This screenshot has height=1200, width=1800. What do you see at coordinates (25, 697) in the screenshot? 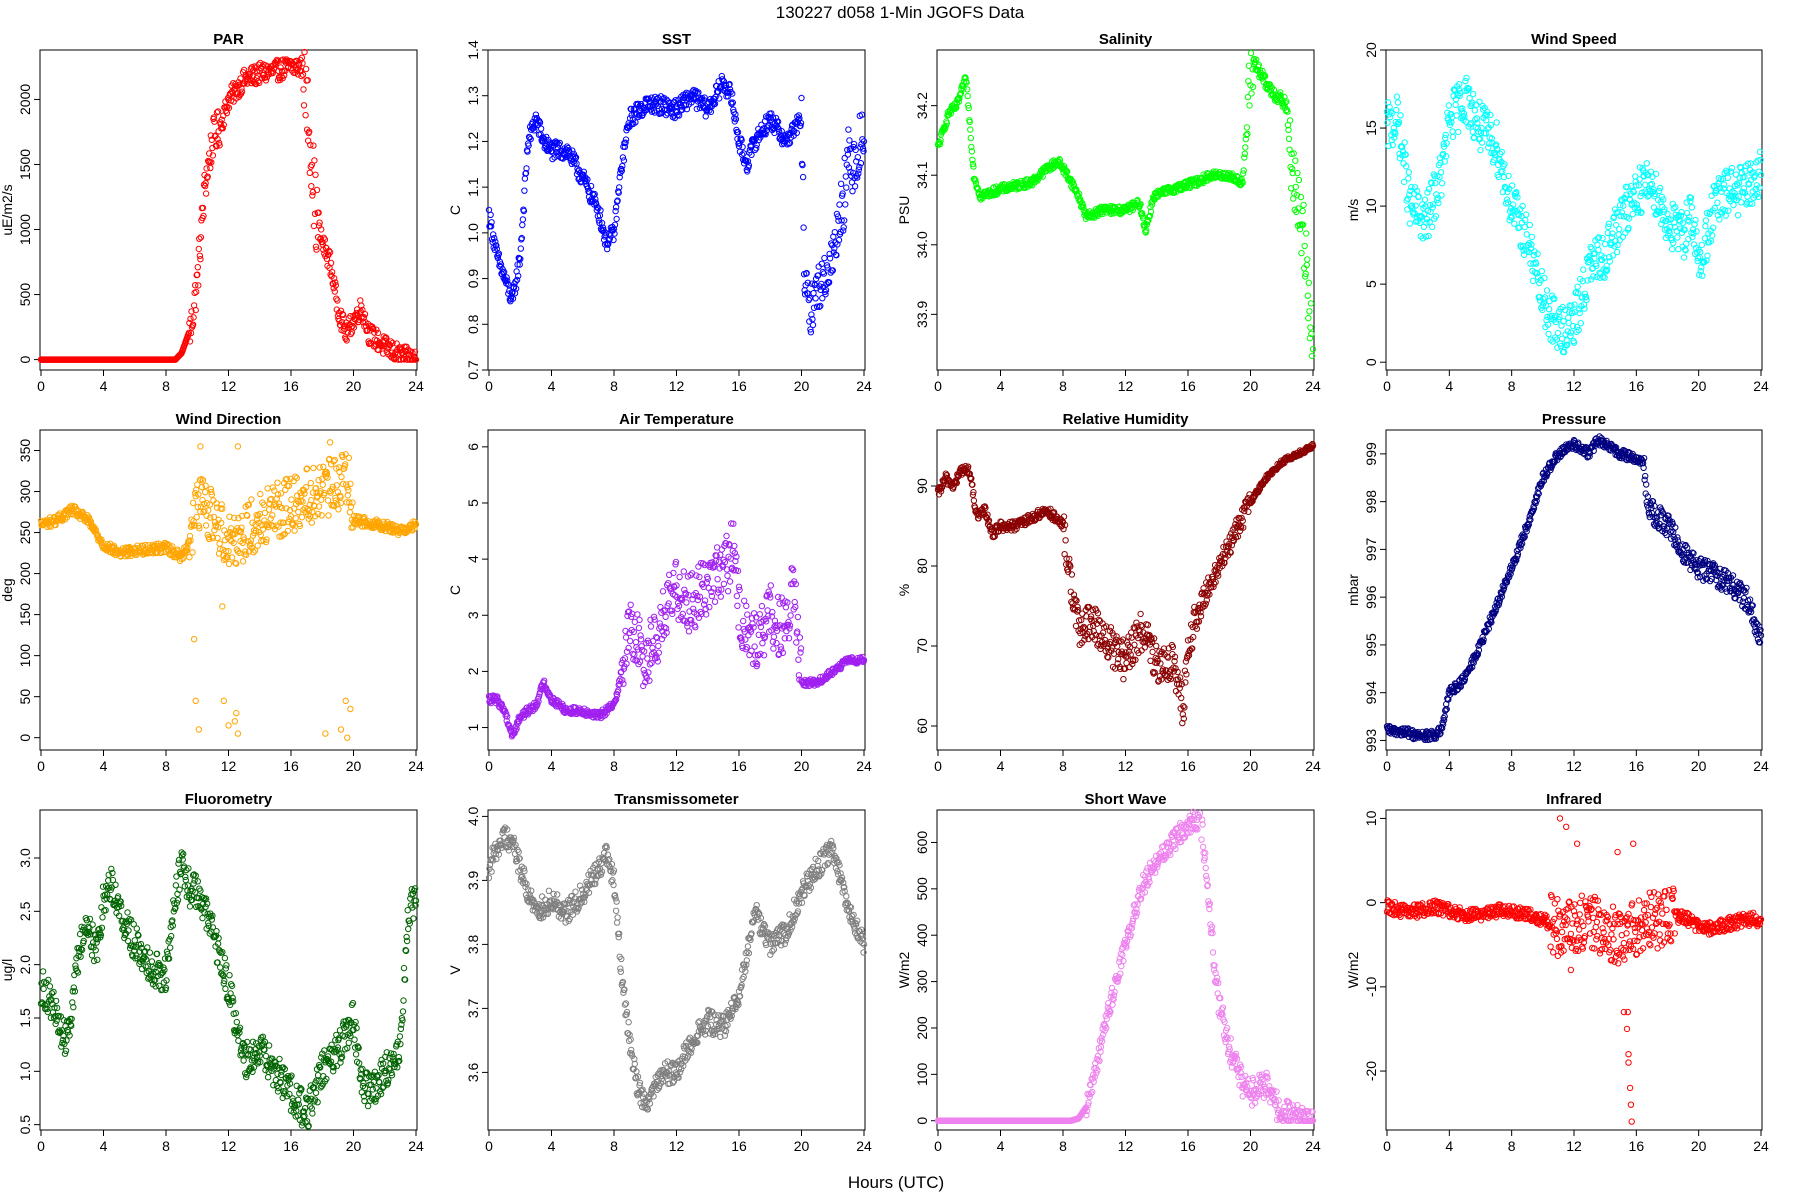
I see `y-tick-label: 50` at bounding box center [25, 697].